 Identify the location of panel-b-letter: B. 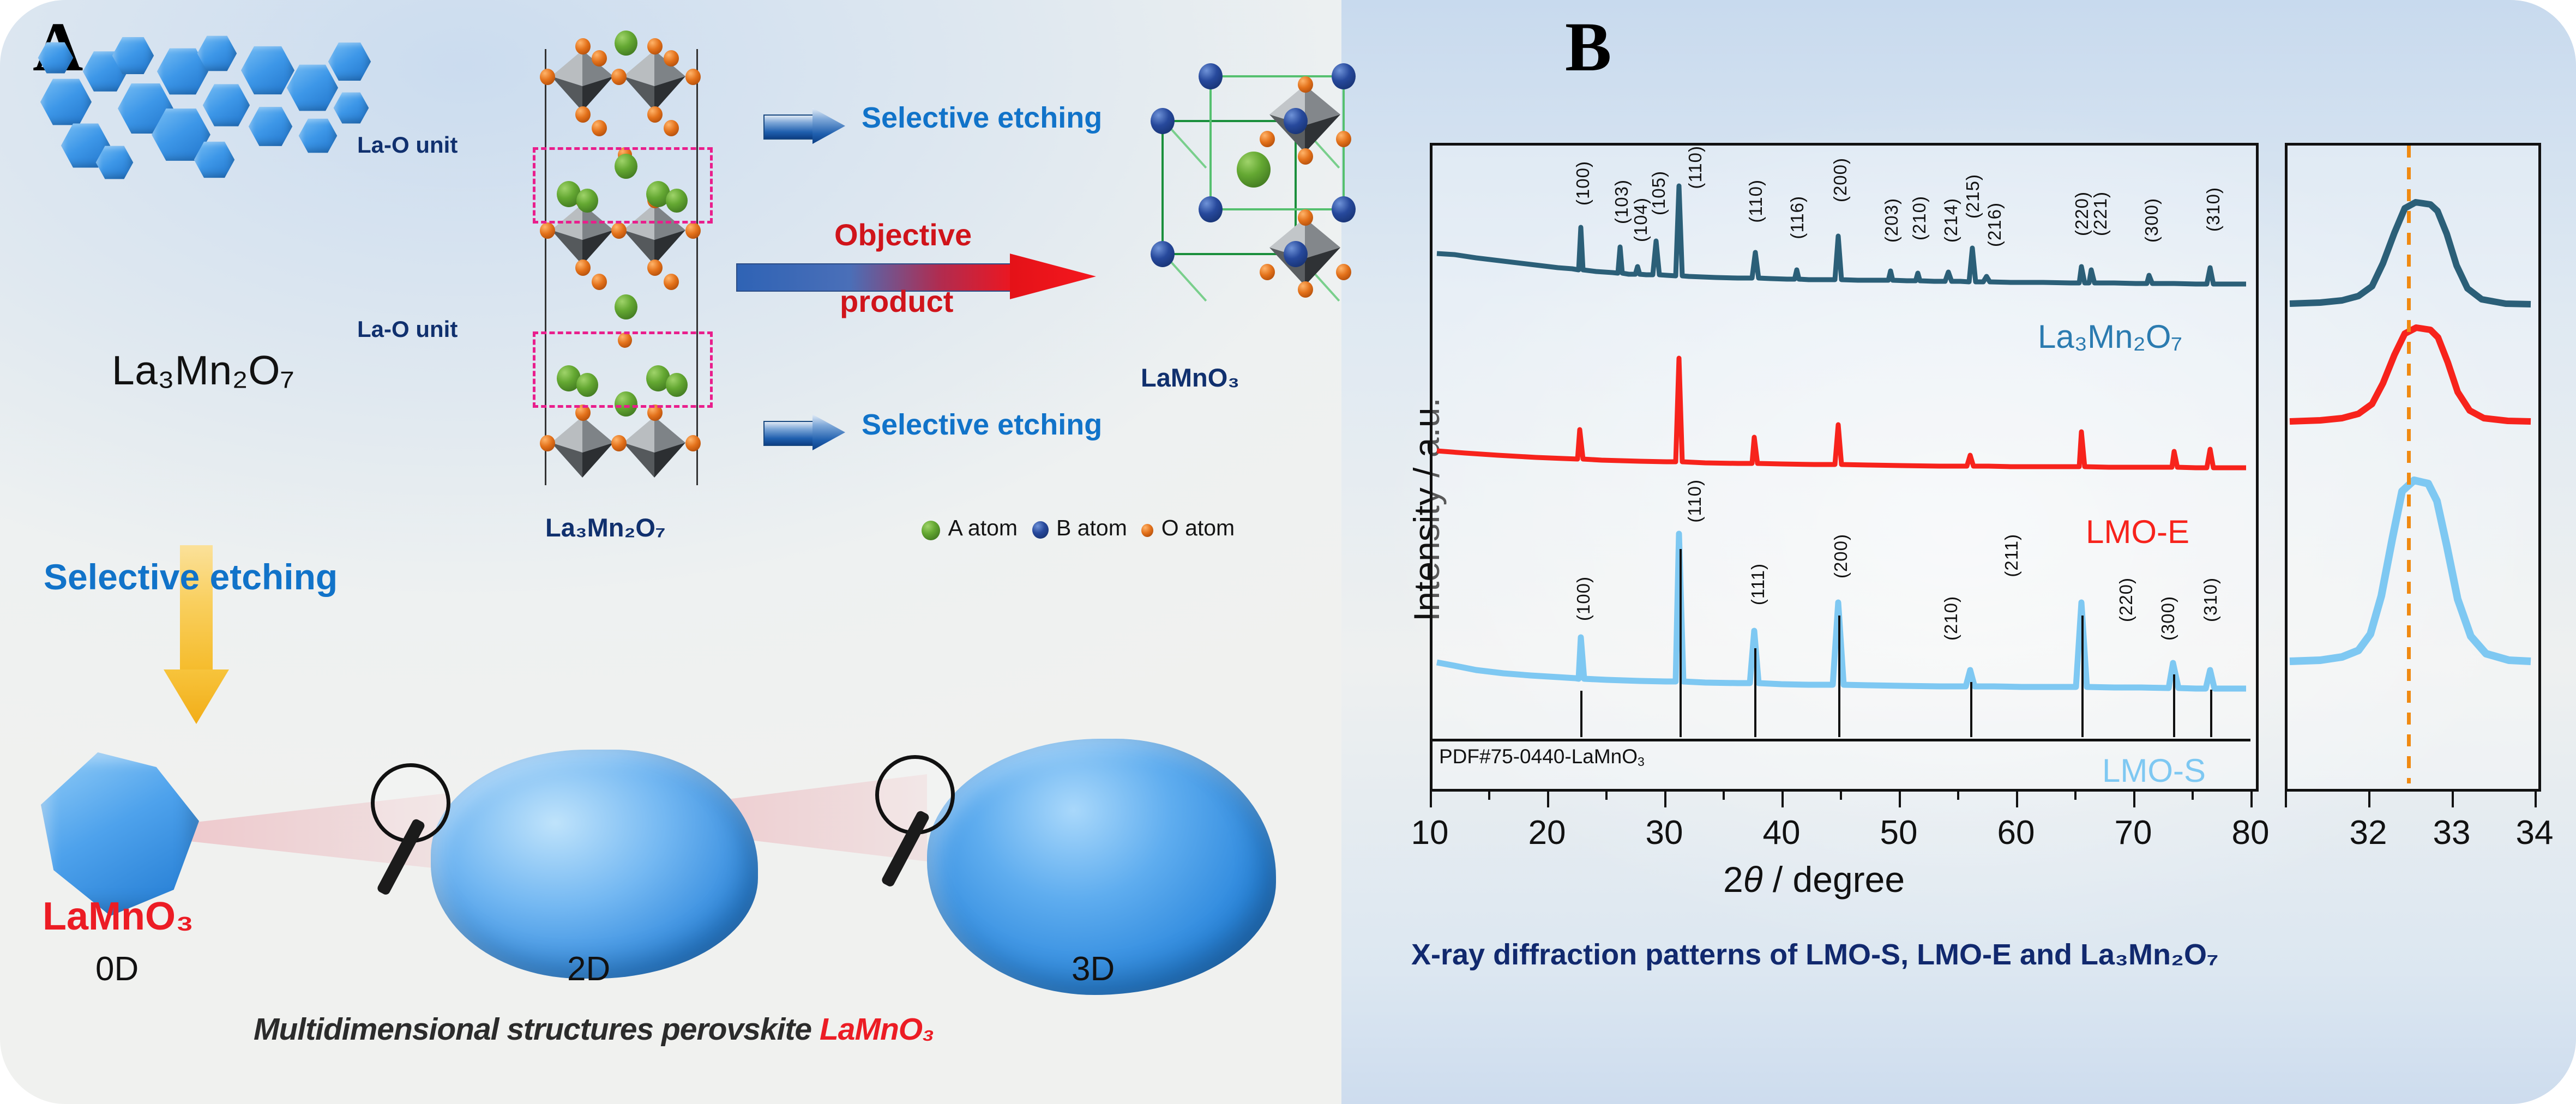
(1588, 47).